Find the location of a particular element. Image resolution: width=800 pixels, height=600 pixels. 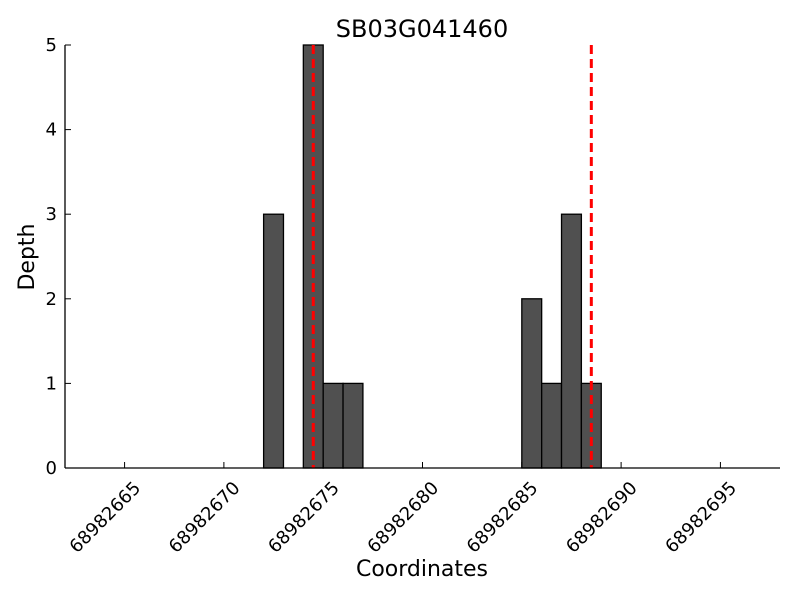

x-tick-label-3: 68982680 is located at coordinates (403, 518).